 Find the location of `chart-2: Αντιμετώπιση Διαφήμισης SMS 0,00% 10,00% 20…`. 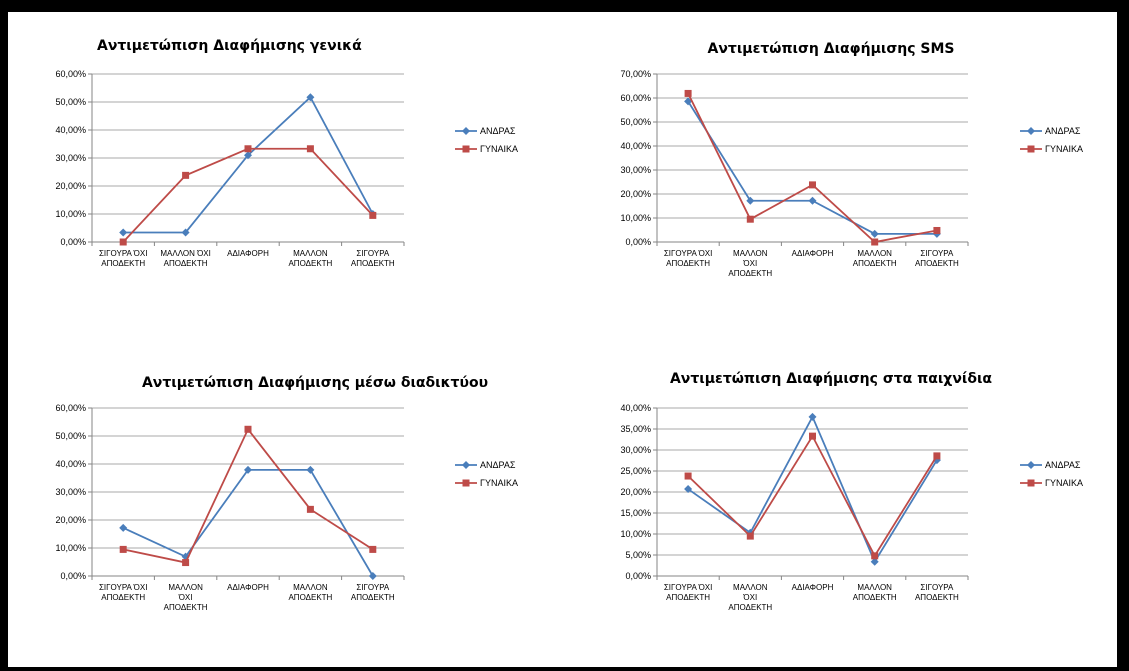

chart-2: Αντιμετώπιση Διαφήμισης SMS 0,00% 10,00% 20… is located at coordinates (851, 159).